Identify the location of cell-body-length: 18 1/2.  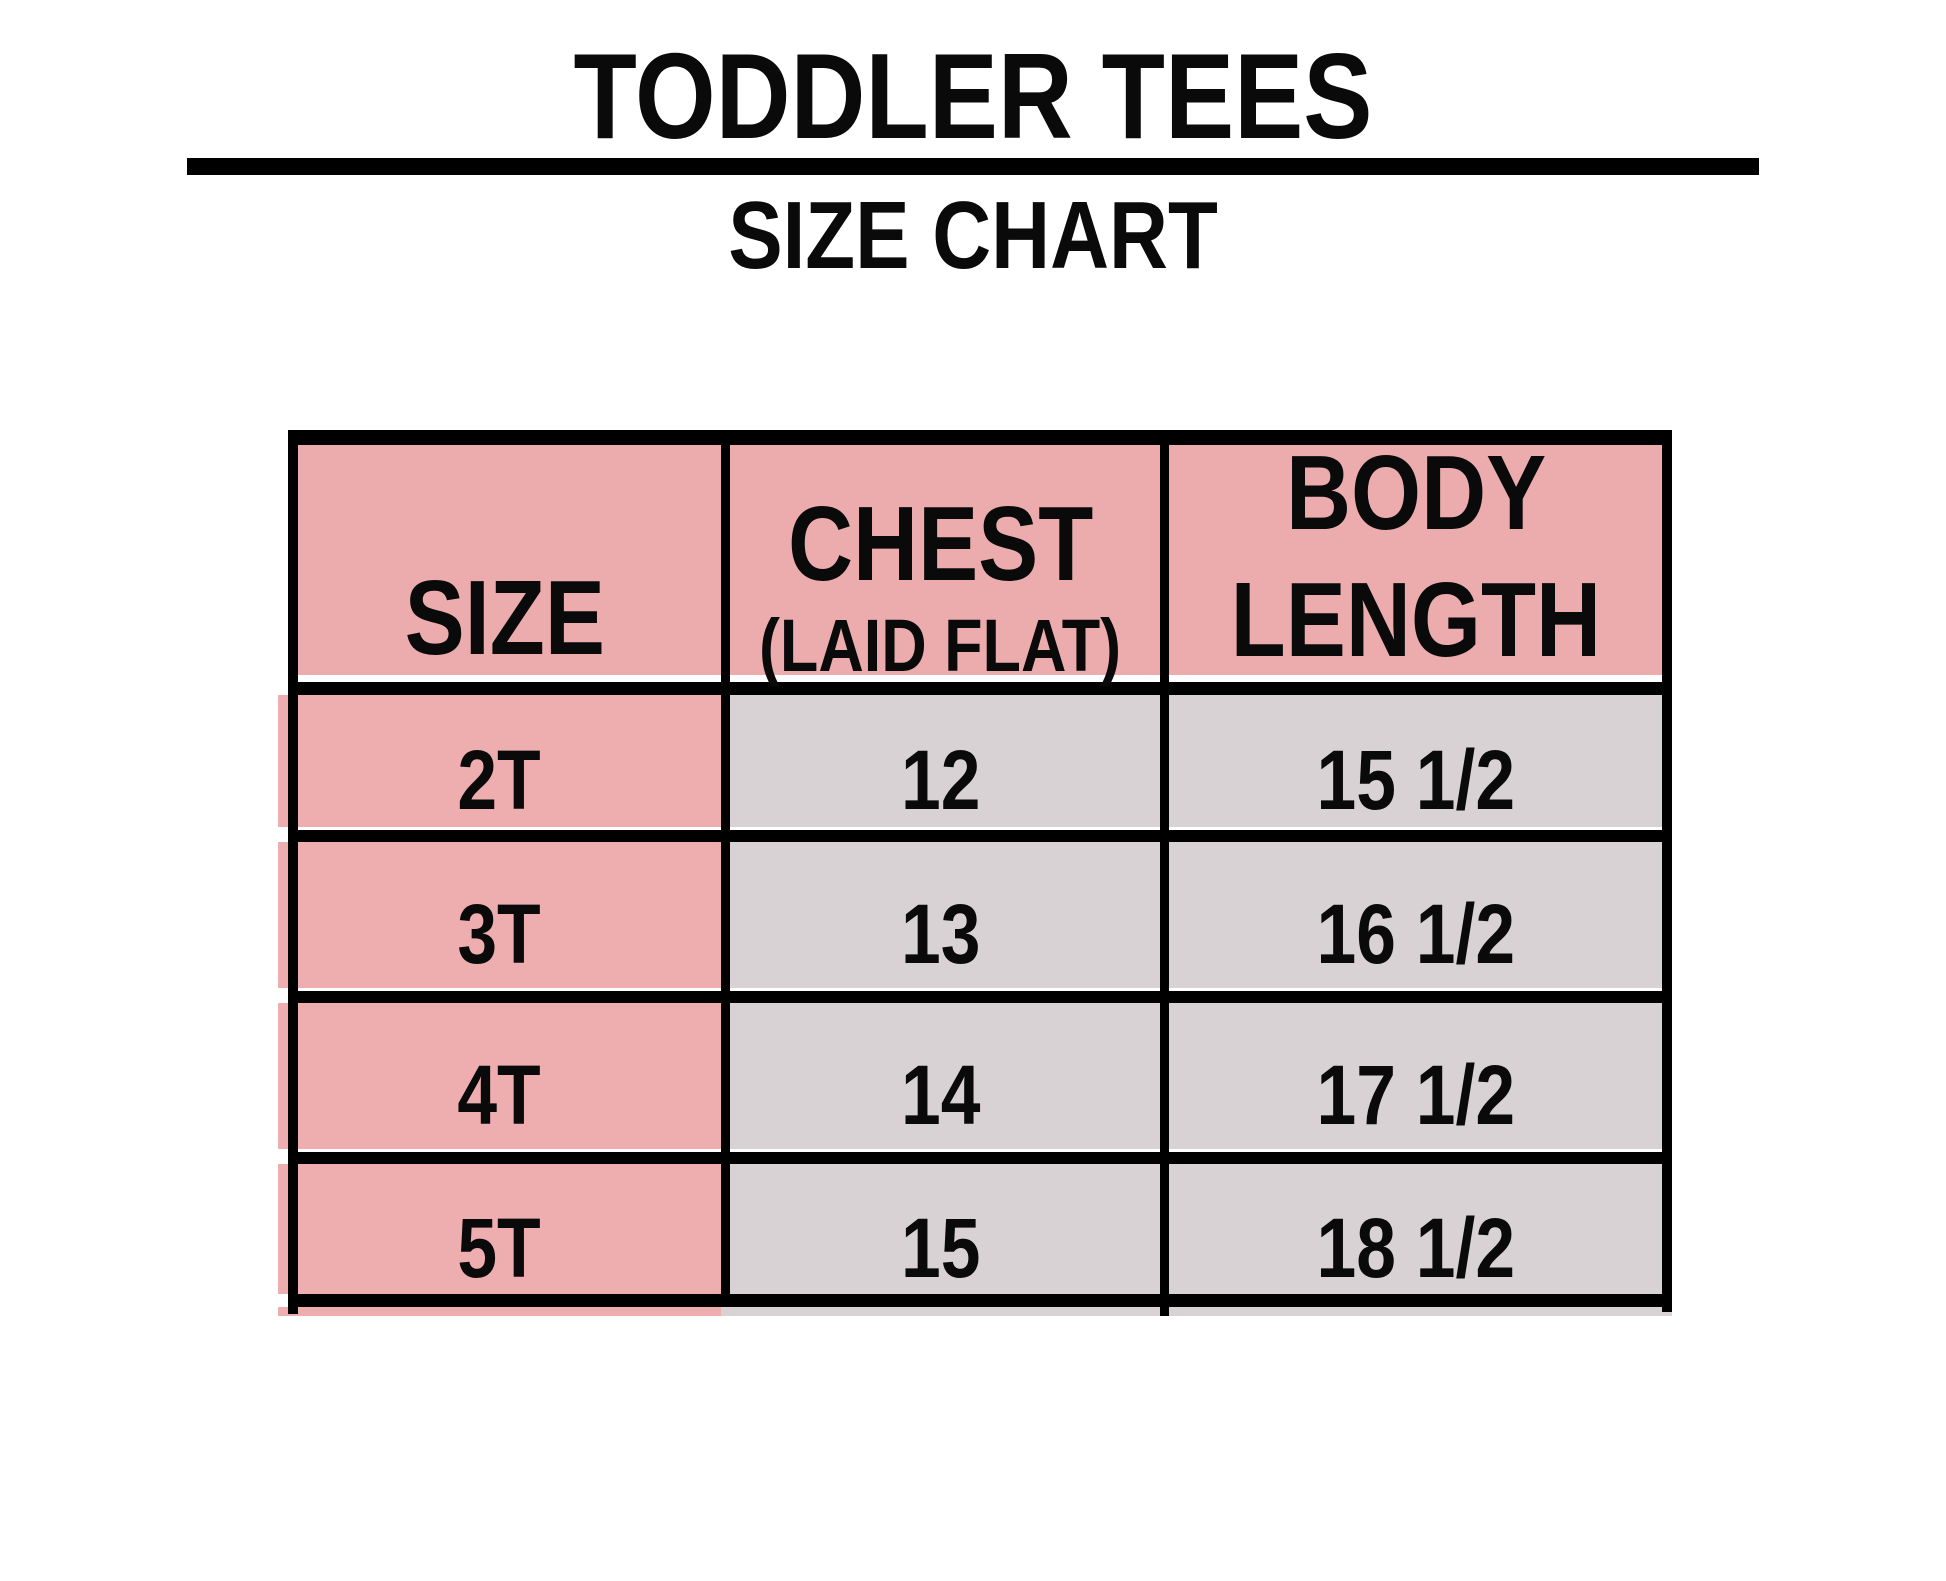
(1416, 1229).